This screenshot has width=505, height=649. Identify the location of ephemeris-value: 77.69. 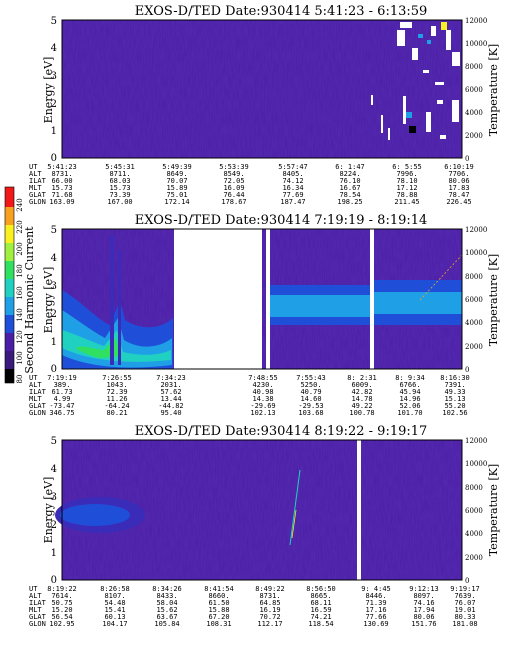
(292, 195).